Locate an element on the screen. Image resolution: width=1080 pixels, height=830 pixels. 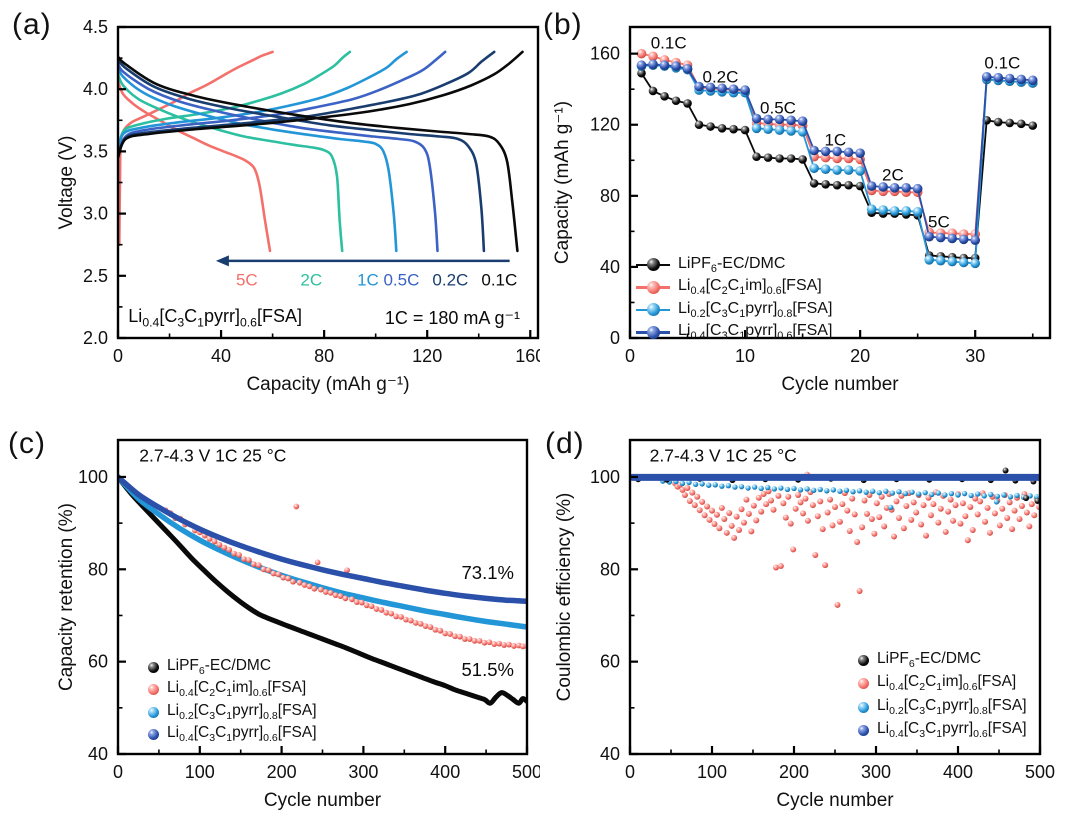
y-tick-label: 3.5 is located at coordinates (95, 151).